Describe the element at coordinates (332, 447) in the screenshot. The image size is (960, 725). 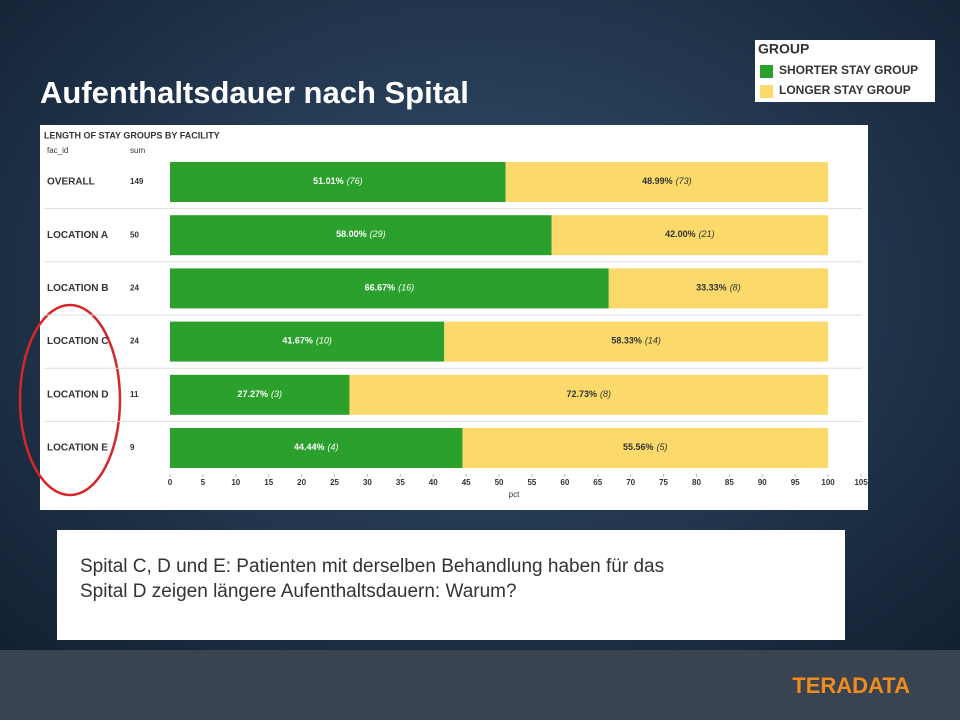
I see `value-count: (4)` at that location.